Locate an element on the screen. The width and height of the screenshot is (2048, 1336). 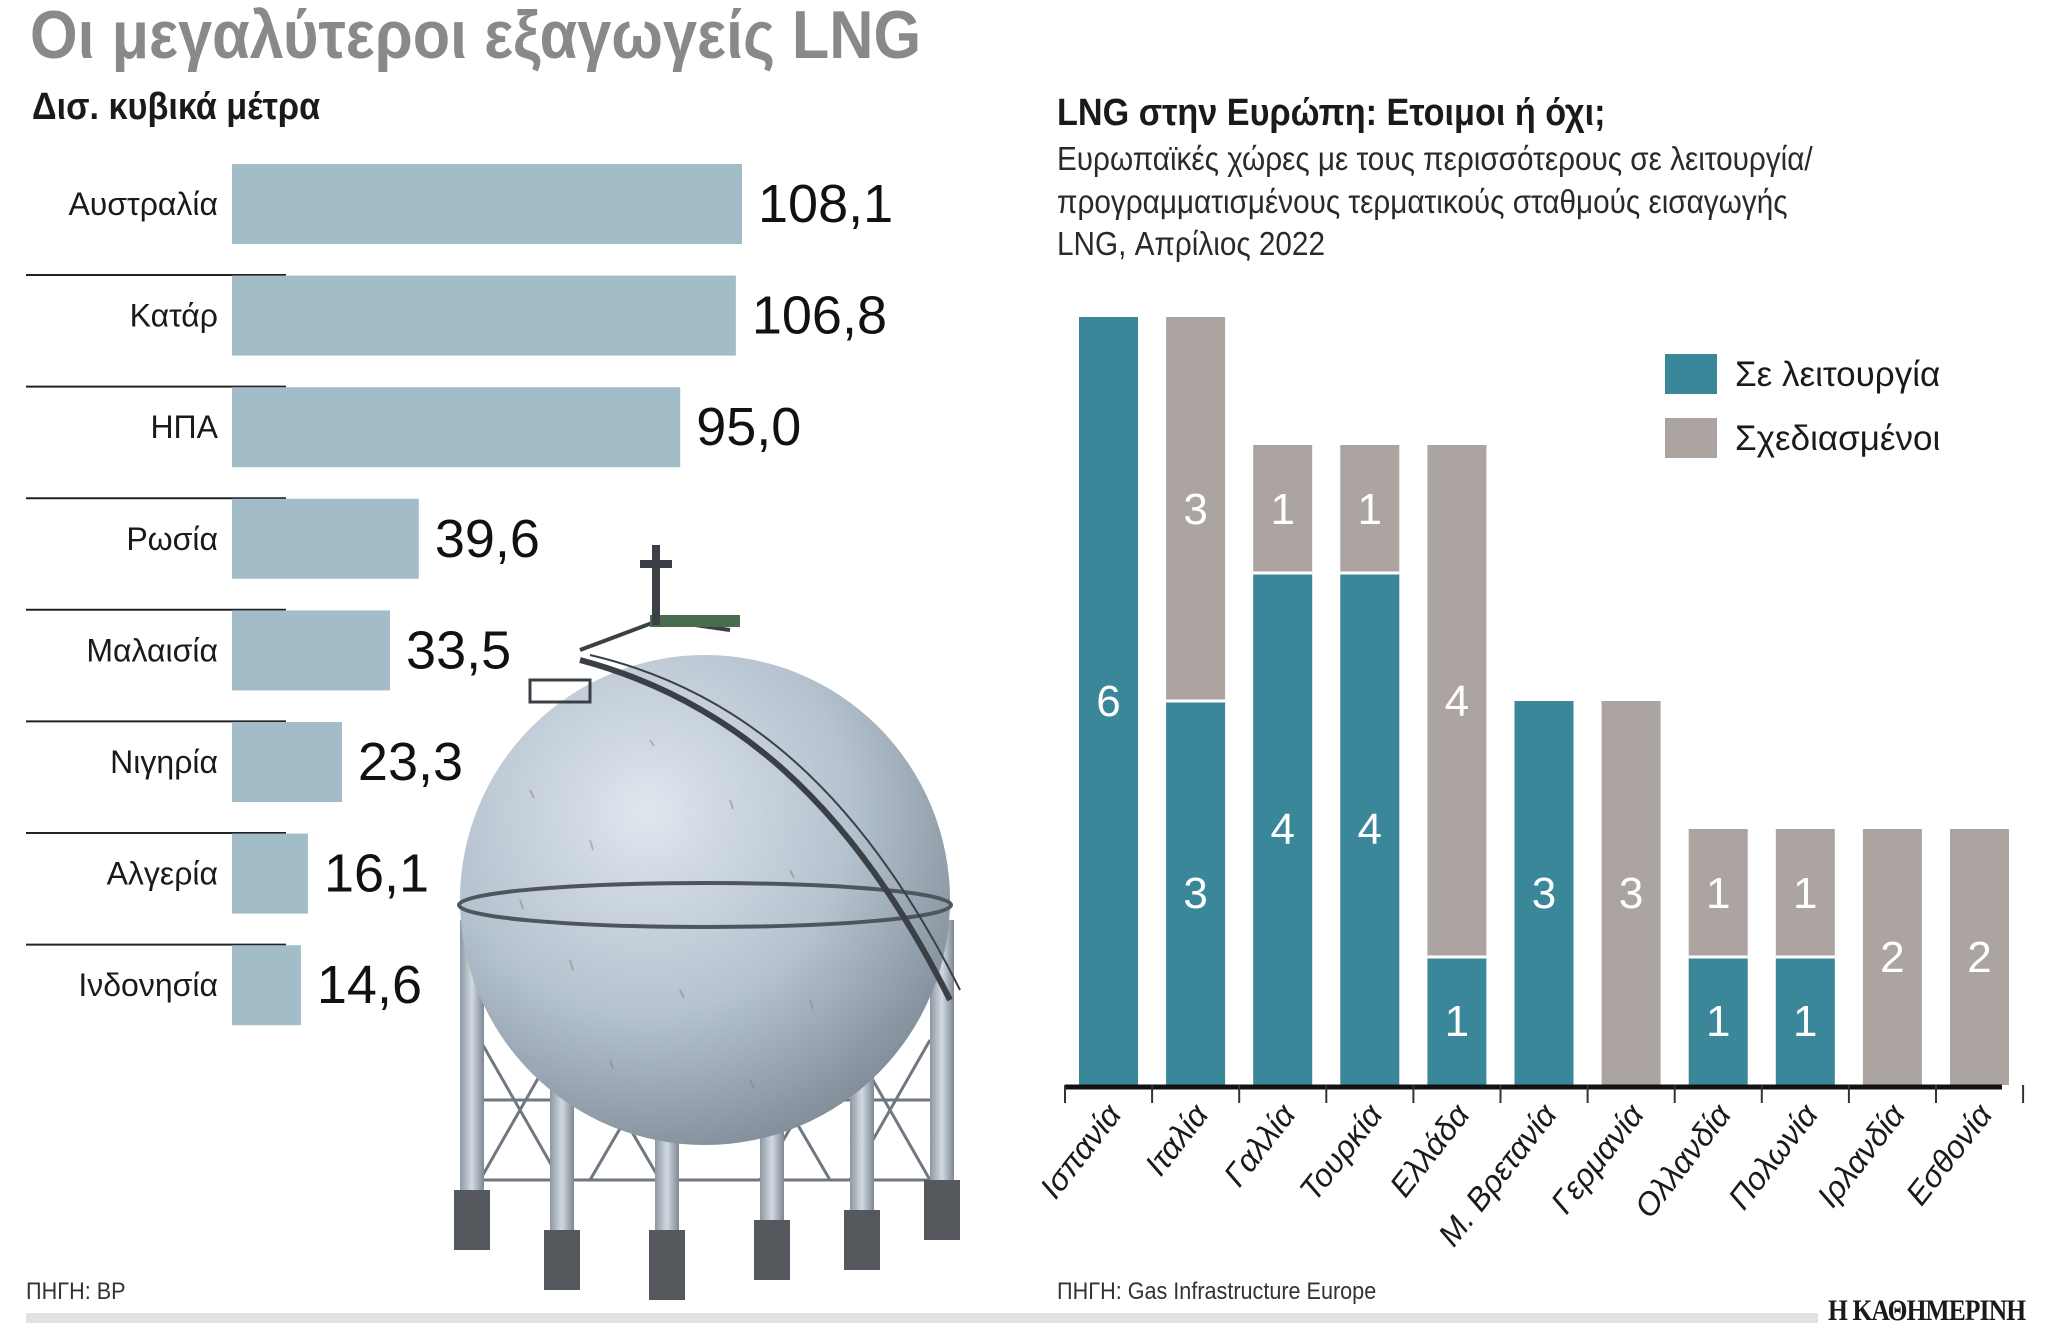
lng-tank-illustration is located at coordinates (707, 922).